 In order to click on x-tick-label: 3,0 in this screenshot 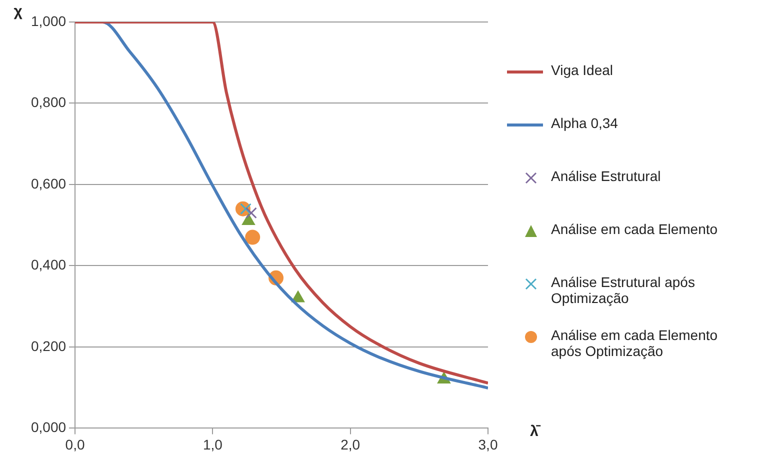, I will do `click(488, 444)`.